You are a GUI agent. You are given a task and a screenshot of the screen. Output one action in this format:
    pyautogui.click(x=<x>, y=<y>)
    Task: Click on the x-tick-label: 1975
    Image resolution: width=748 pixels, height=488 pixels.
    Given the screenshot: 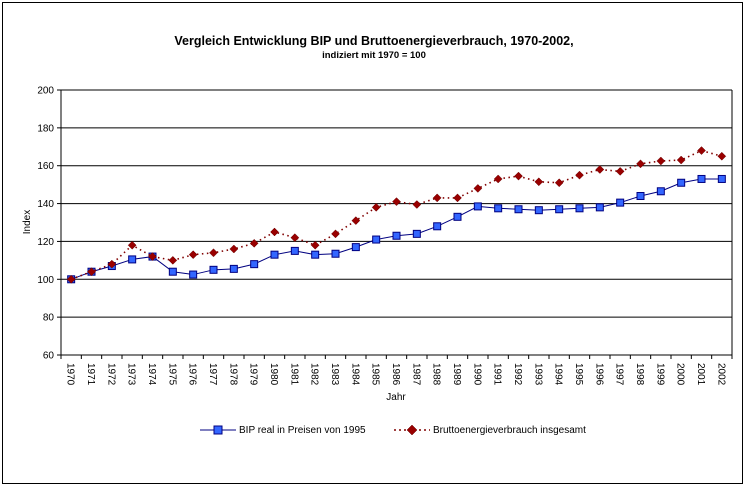 What is the action you would take?
    pyautogui.click(x=171, y=374)
    